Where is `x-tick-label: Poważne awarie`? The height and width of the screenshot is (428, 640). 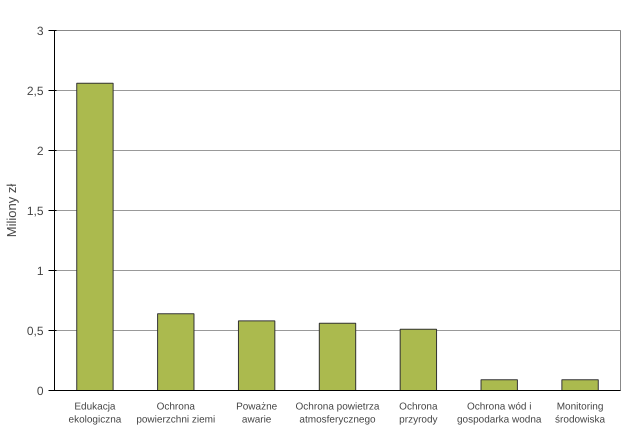 x-tick-label: Poważne awarie is located at coordinates (257, 414).